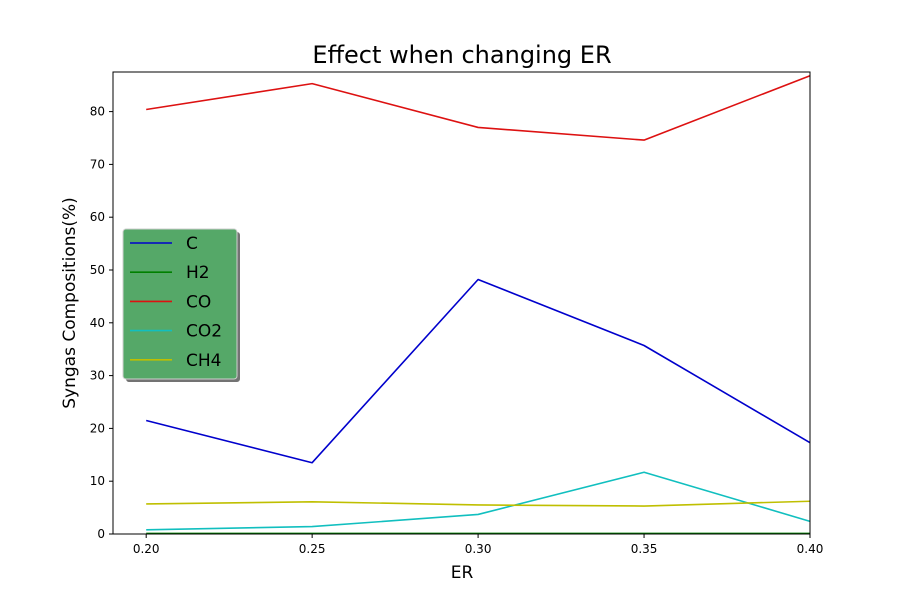 The image size is (900, 600). Describe the element at coordinates (97, 270) in the screenshot. I see `y-tick-label: 50` at that location.